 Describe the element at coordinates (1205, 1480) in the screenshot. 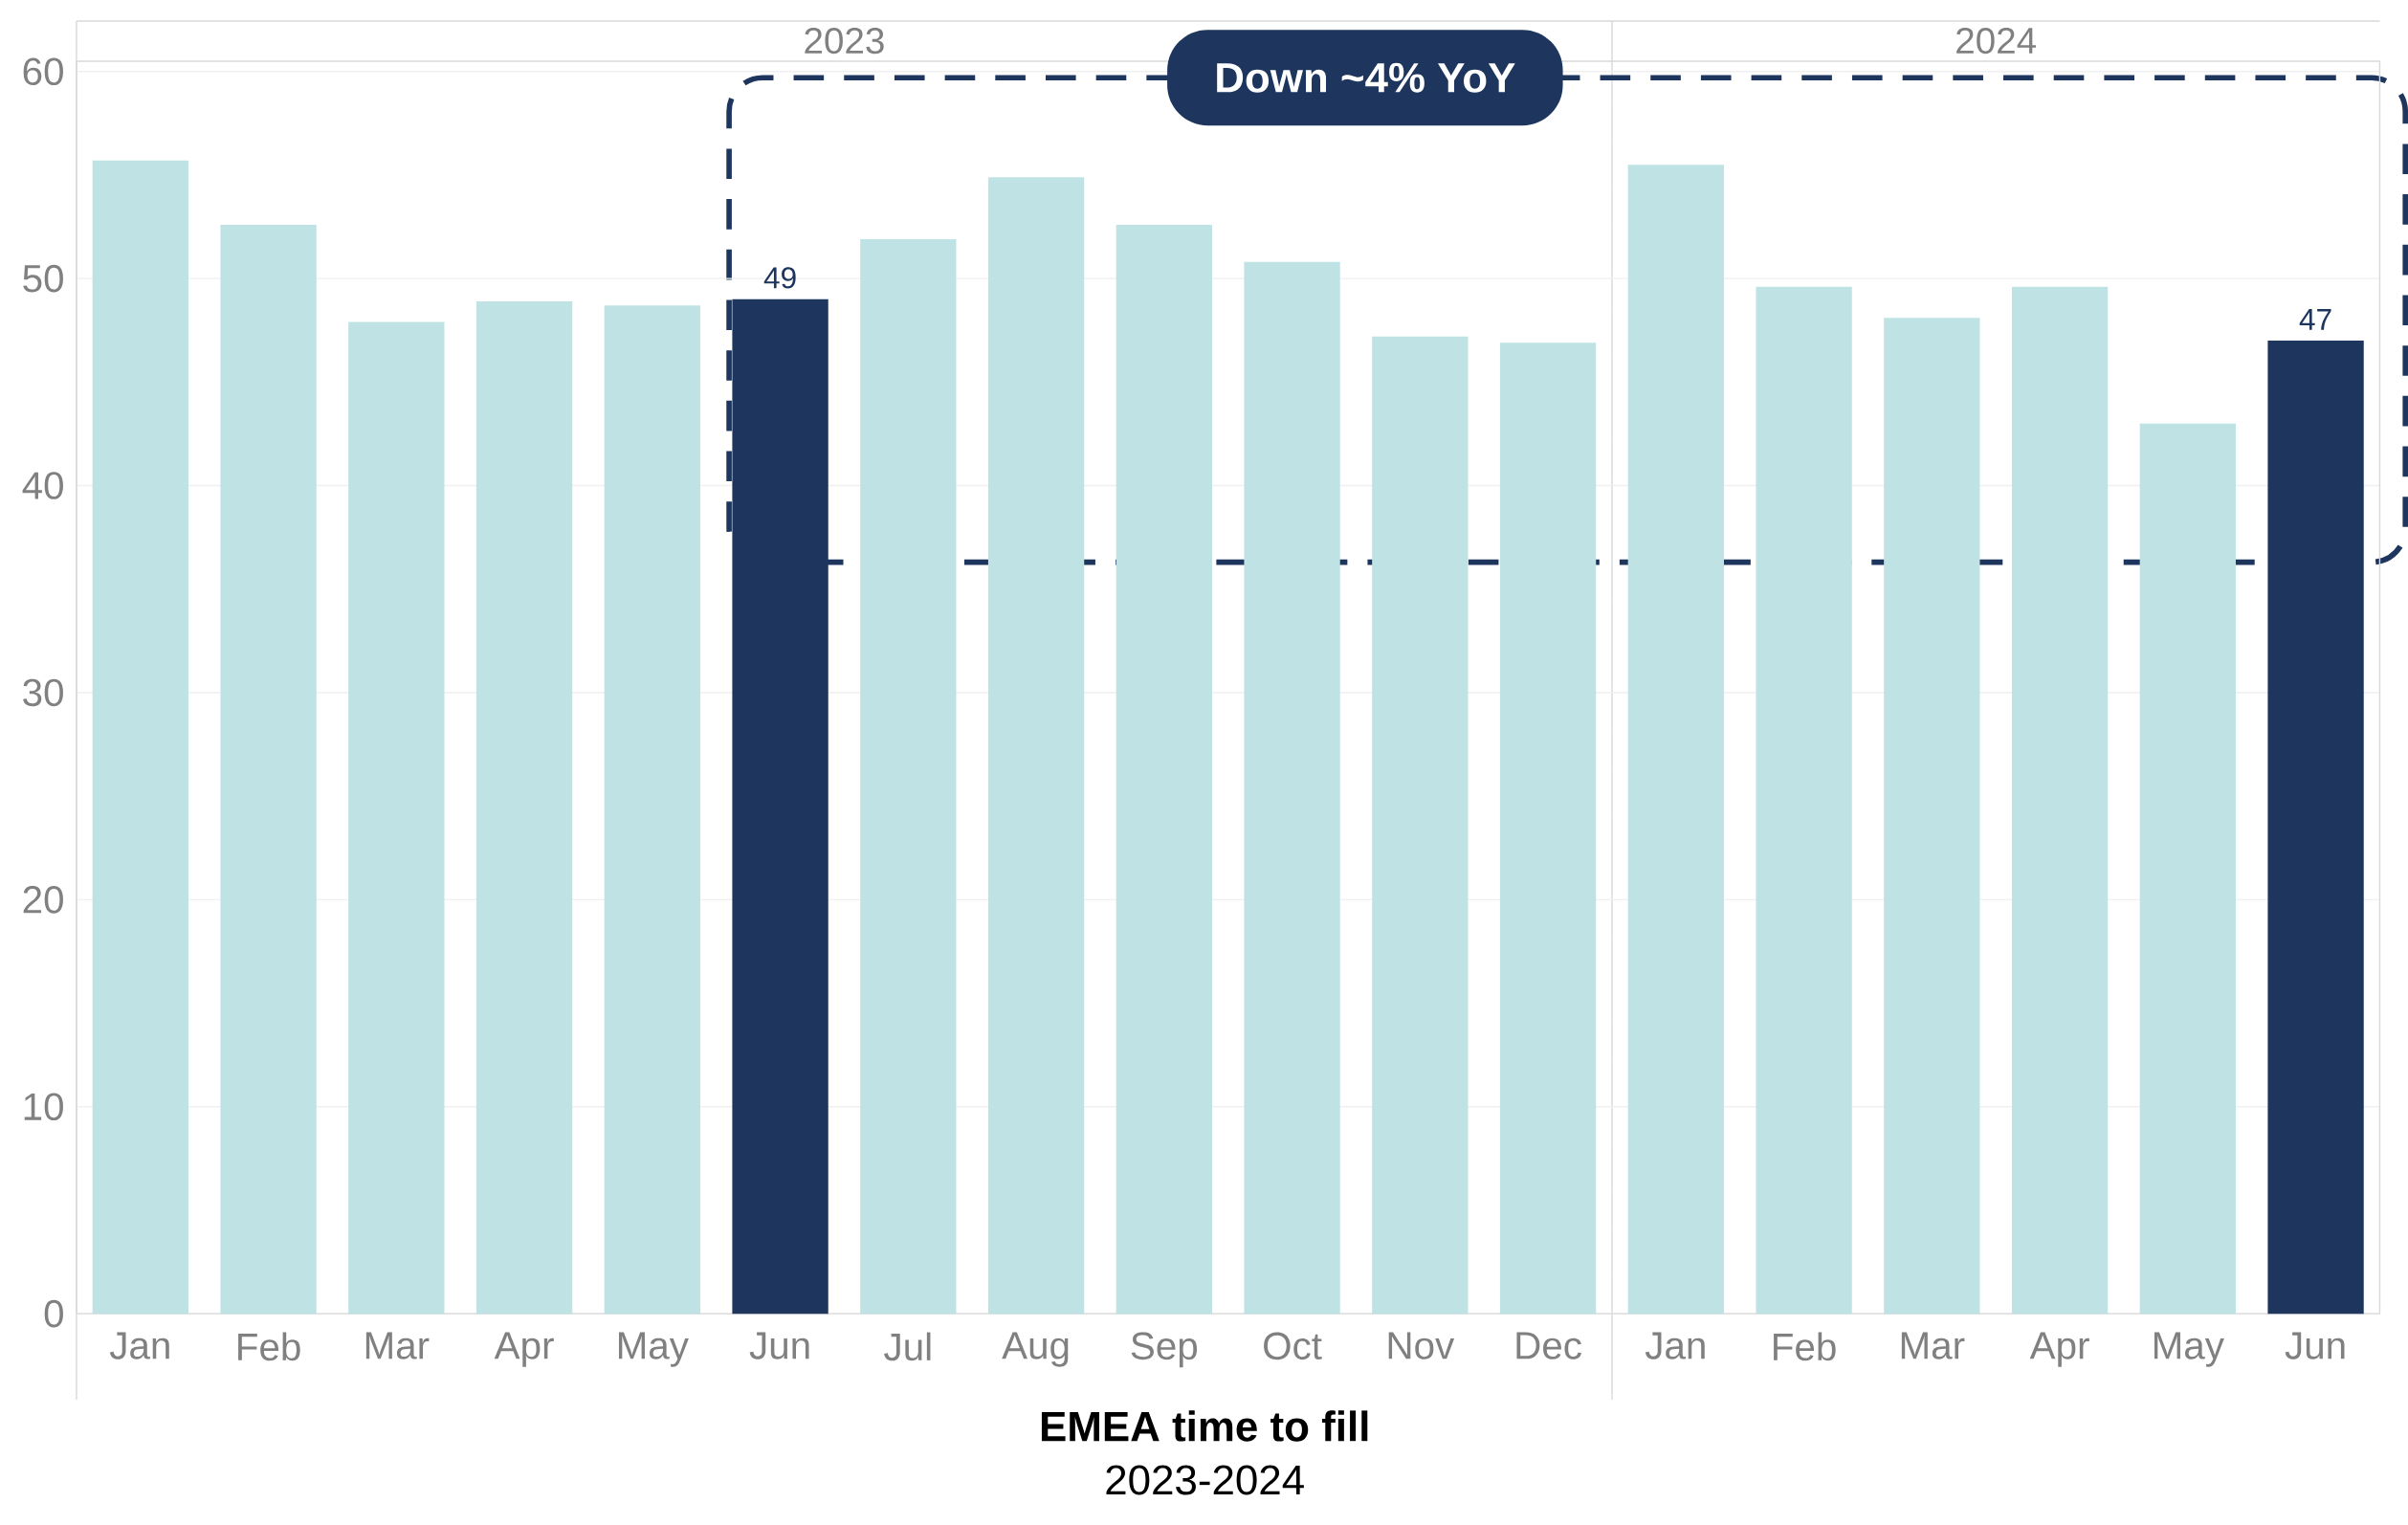

I see `text: 2023-2024` at that location.